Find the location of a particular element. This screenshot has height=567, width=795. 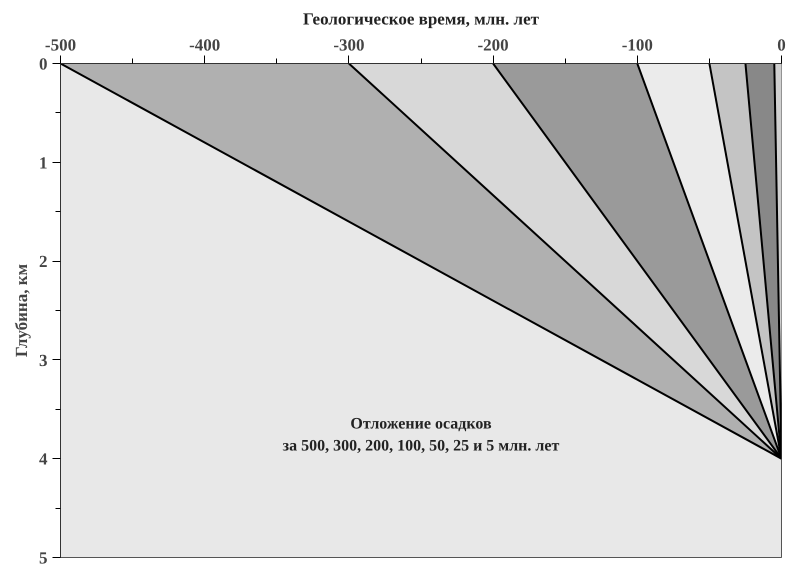

y-tick-label: 2 is located at coordinates (43, 262).